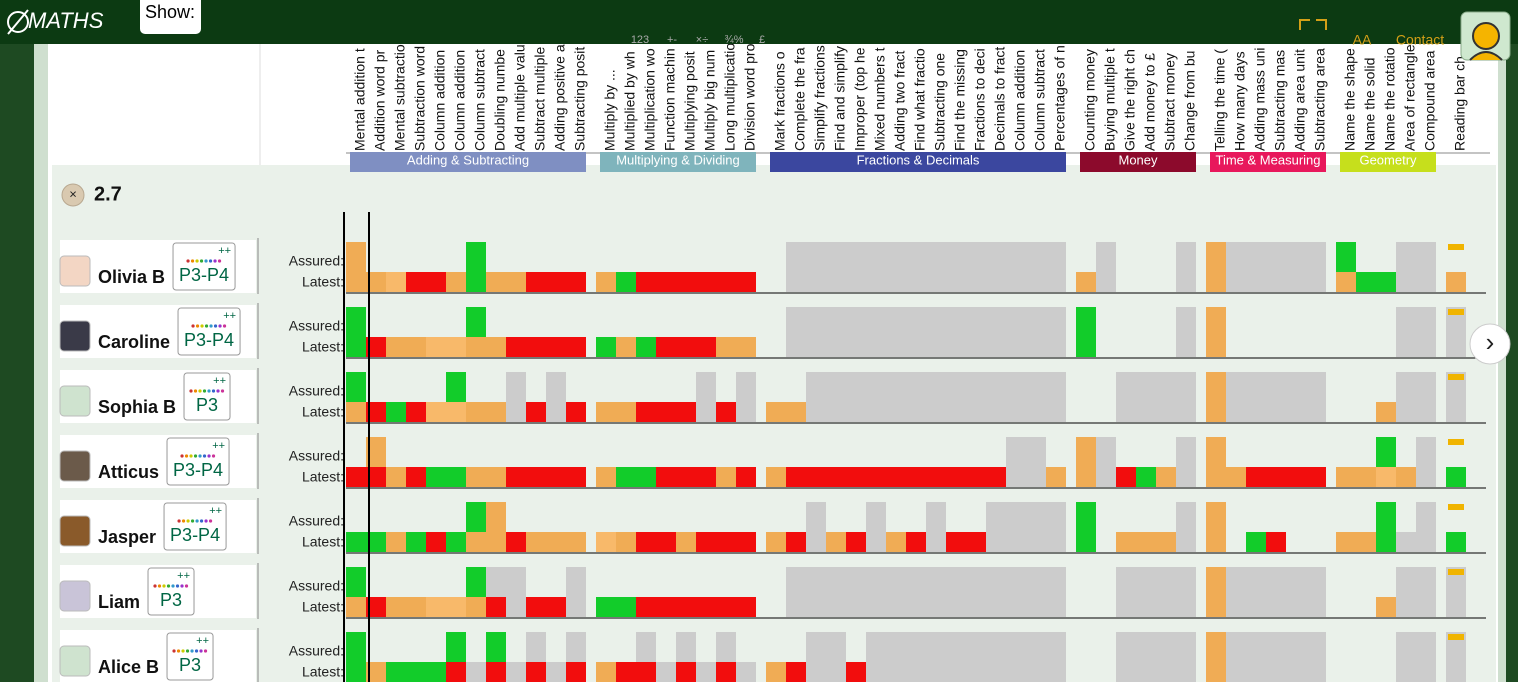  Describe the element at coordinates (1090, 100) in the screenshot. I see `topic-header: Counting money` at that location.